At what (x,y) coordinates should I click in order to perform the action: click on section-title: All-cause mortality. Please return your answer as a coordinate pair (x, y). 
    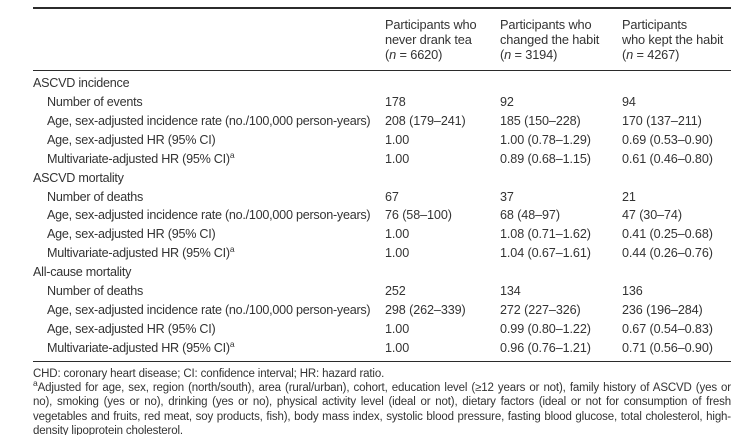
    Looking at the image, I should click on (82, 272).